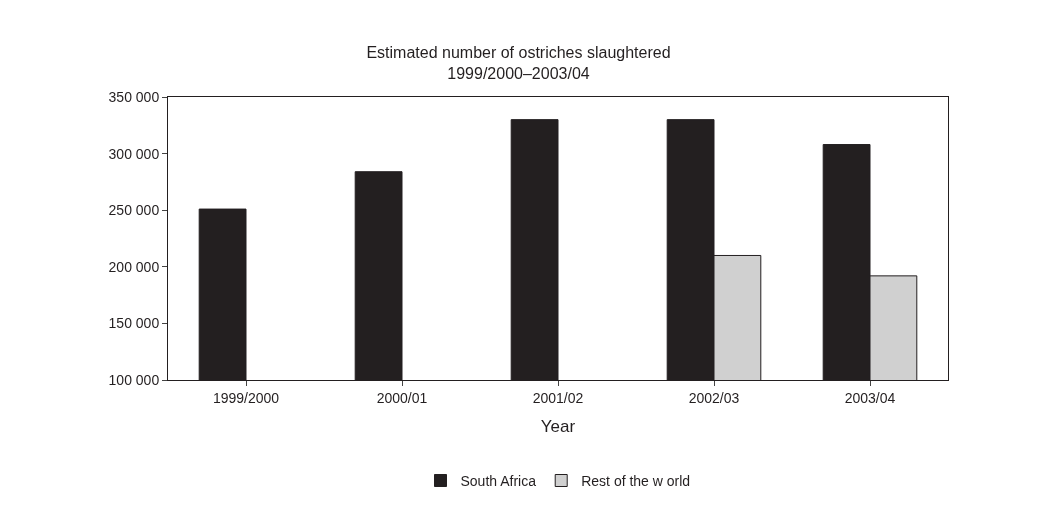 Image resolution: width=1037 pixels, height=528 pixels. I want to click on x-tick-label: 2000/01, so click(402, 397).